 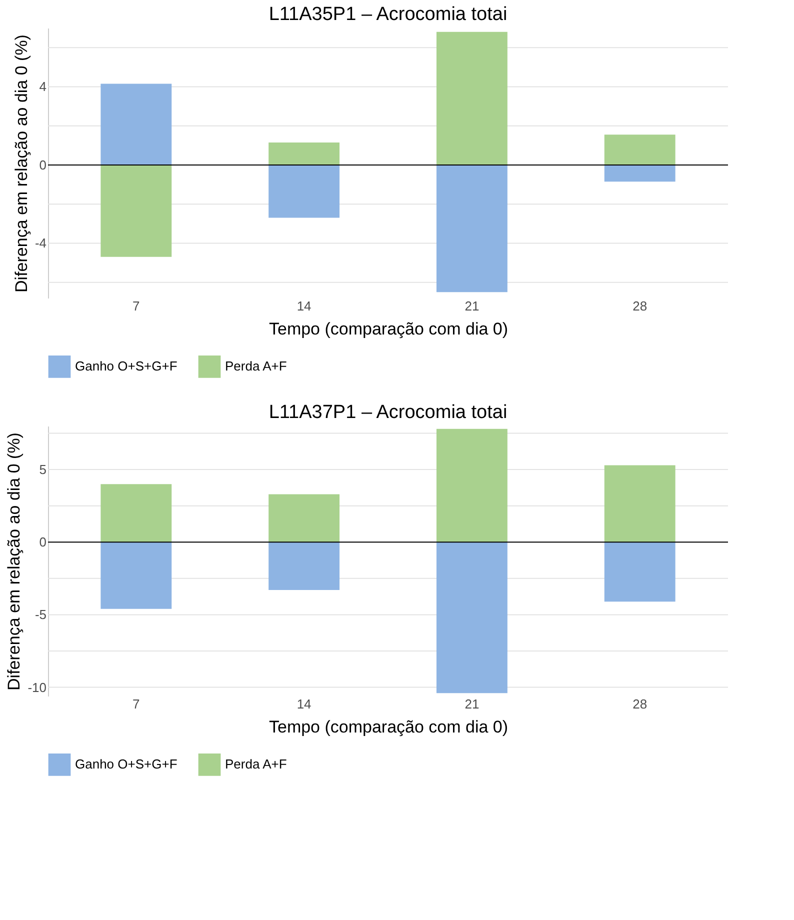 What do you see at coordinates (388, 14) in the screenshot?
I see `chart-title: L11A35P1 – Acrocomia totai` at bounding box center [388, 14].